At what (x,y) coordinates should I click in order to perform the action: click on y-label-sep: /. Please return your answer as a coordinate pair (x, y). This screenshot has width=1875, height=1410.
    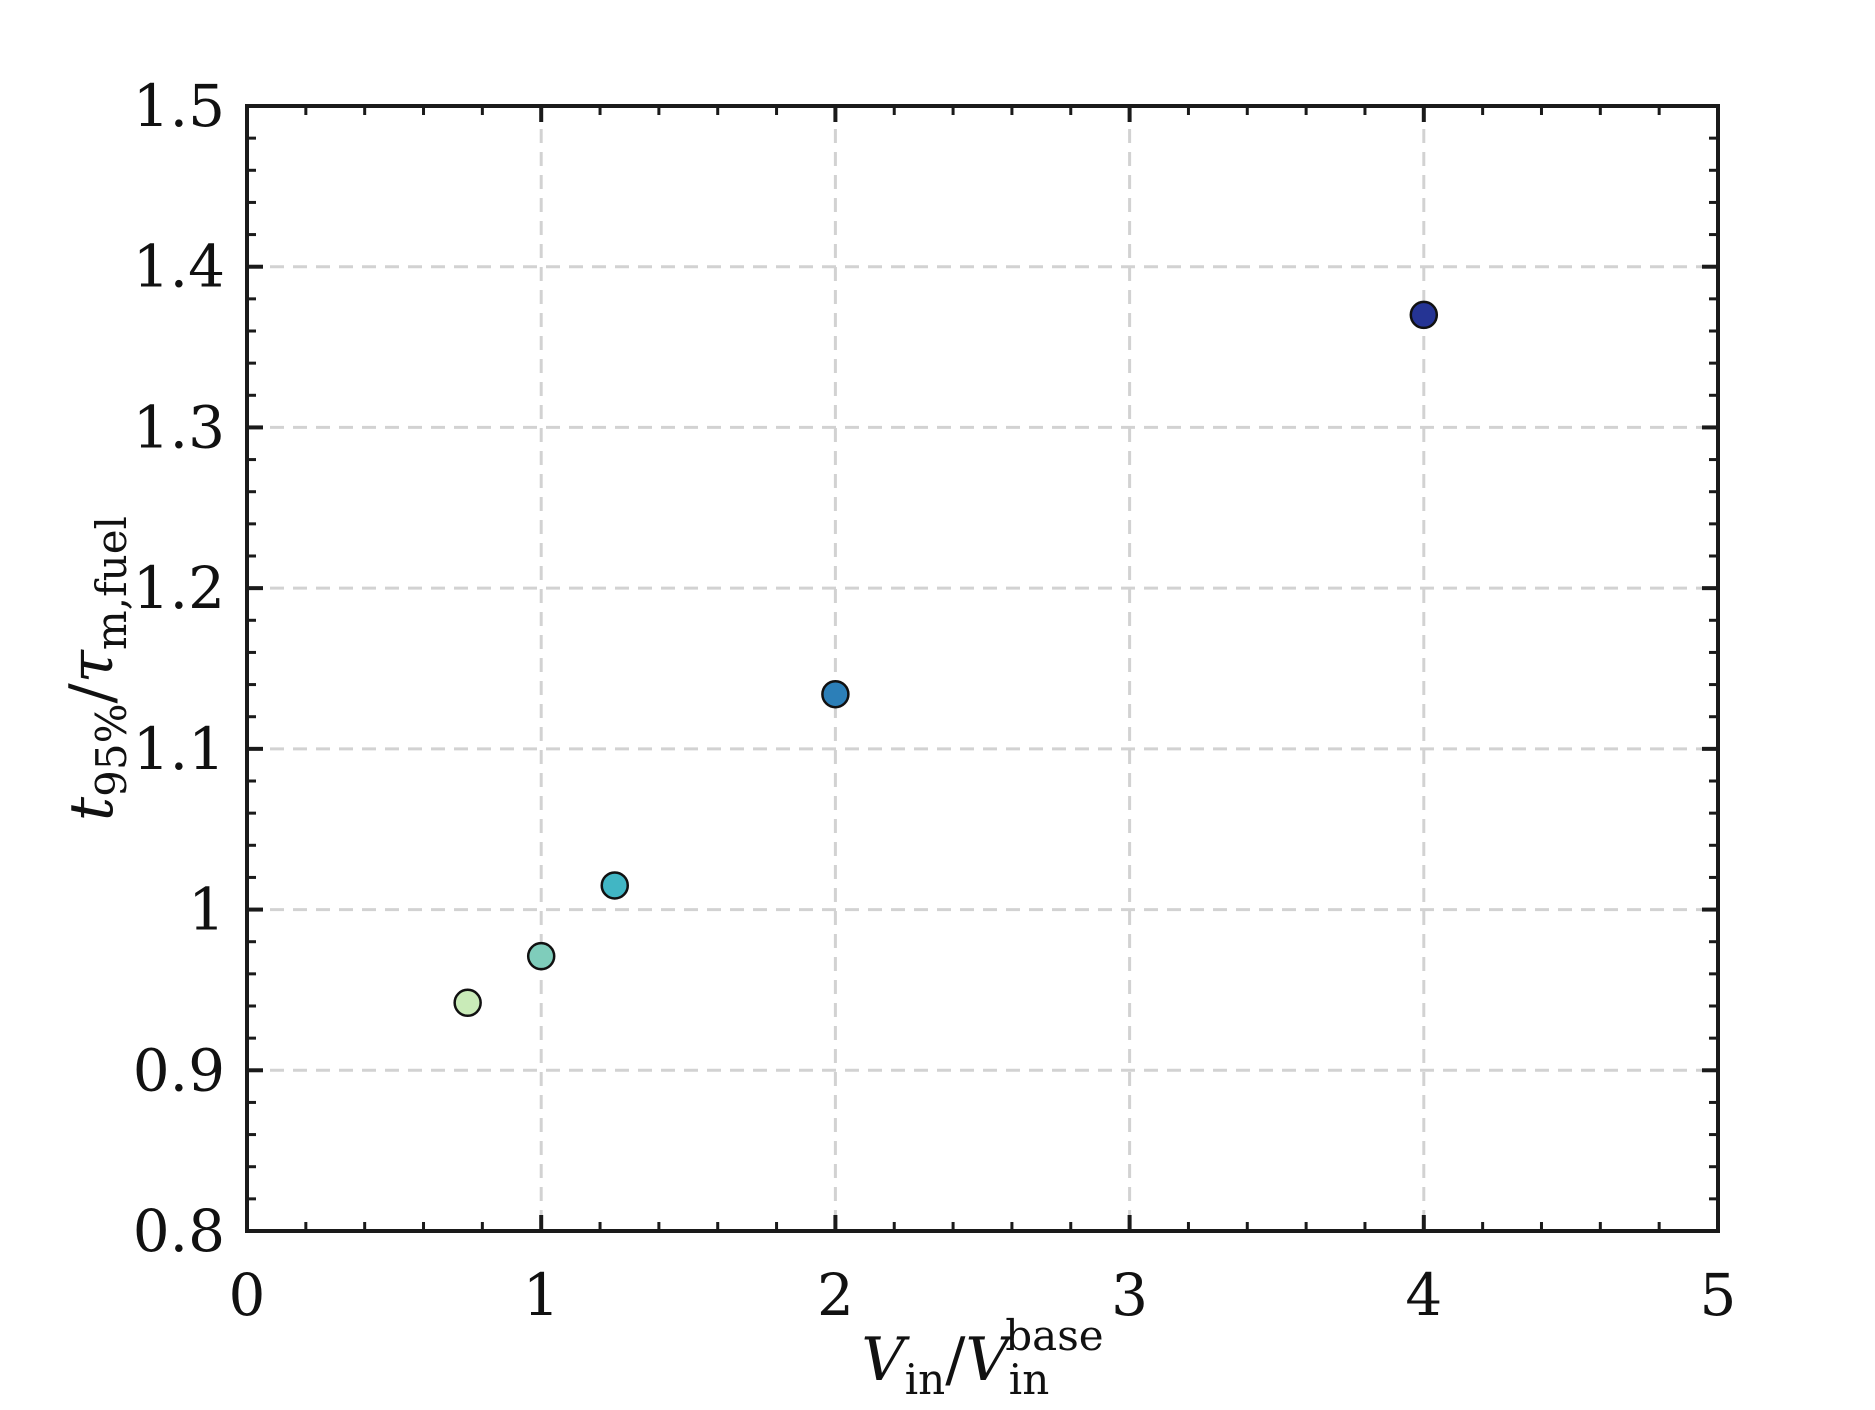
    Looking at the image, I should click on (92, 693).